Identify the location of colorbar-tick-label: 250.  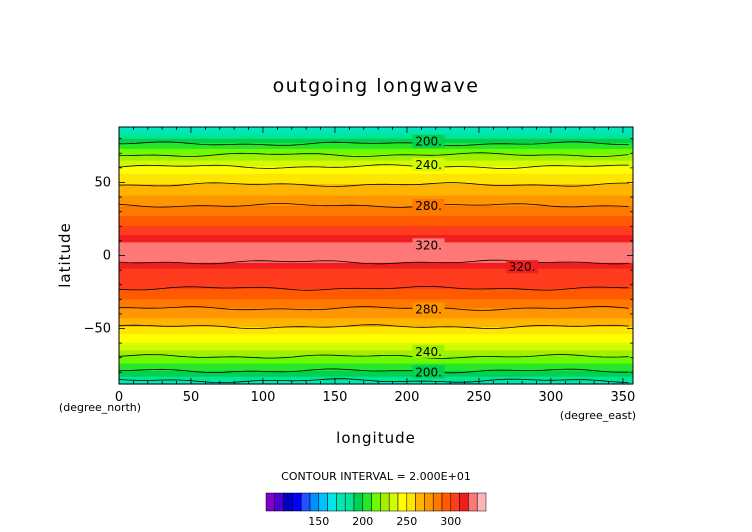
(406, 521).